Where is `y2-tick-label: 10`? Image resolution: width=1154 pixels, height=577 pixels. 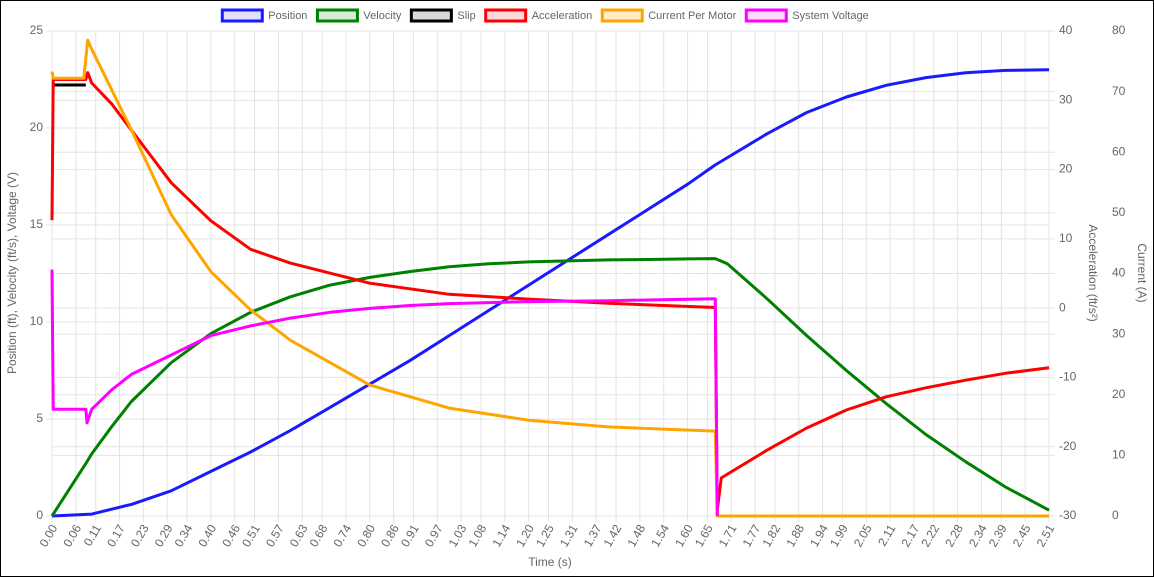 y2-tick-label: 10 is located at coordinates (1066, 238).